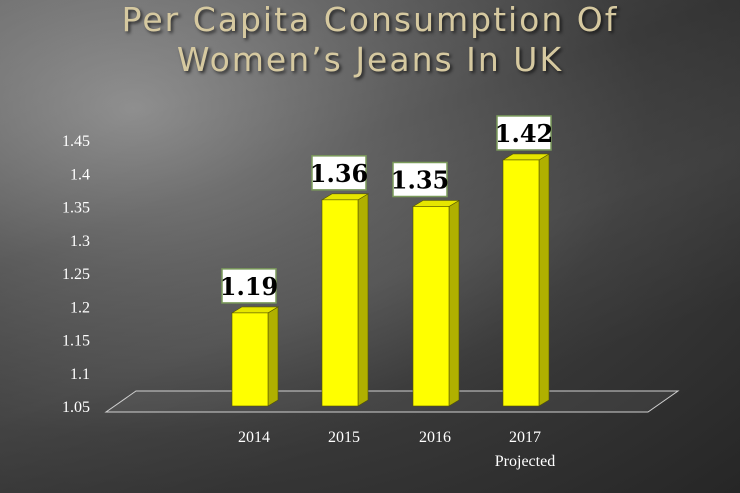 Image resolution: width=740 pixels, height=493 pixels. What do you see at coordinates (80, 241) in the screenshot?
I see `y-tick-label: 1.3` at bounding box center [80, 241].